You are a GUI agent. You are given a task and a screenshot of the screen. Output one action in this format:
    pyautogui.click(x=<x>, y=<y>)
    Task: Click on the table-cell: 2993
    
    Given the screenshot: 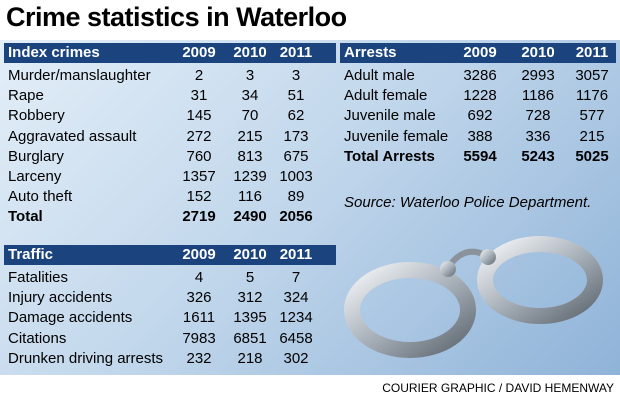 What is the action you would take?
    pyautogui.click(x=538, y=75)
    